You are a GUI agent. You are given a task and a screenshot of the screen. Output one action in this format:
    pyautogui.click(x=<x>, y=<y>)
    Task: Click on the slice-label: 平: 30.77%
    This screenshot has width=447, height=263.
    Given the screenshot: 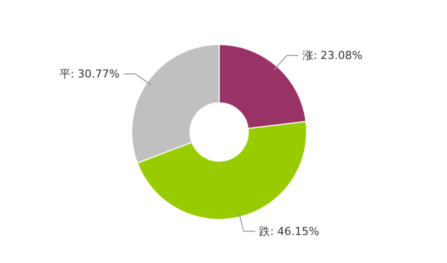 What is the action you would take?
    pyautogui.click(x=89, y=73)
    